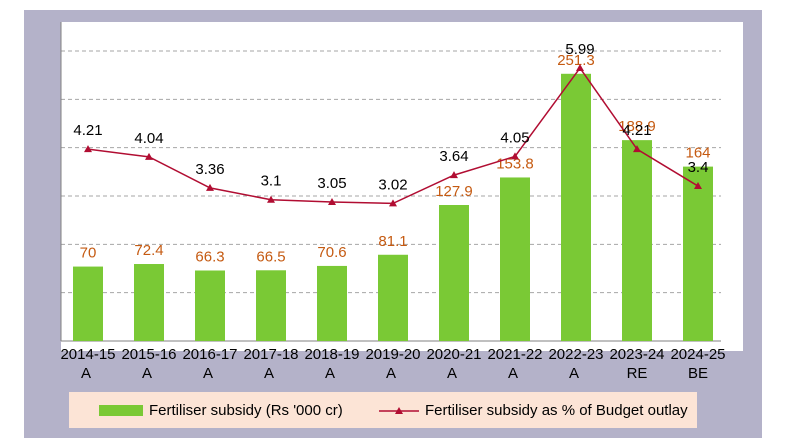 The image size is (800, 447). I want to click on bar-data-label: 70, so click(88, 253).